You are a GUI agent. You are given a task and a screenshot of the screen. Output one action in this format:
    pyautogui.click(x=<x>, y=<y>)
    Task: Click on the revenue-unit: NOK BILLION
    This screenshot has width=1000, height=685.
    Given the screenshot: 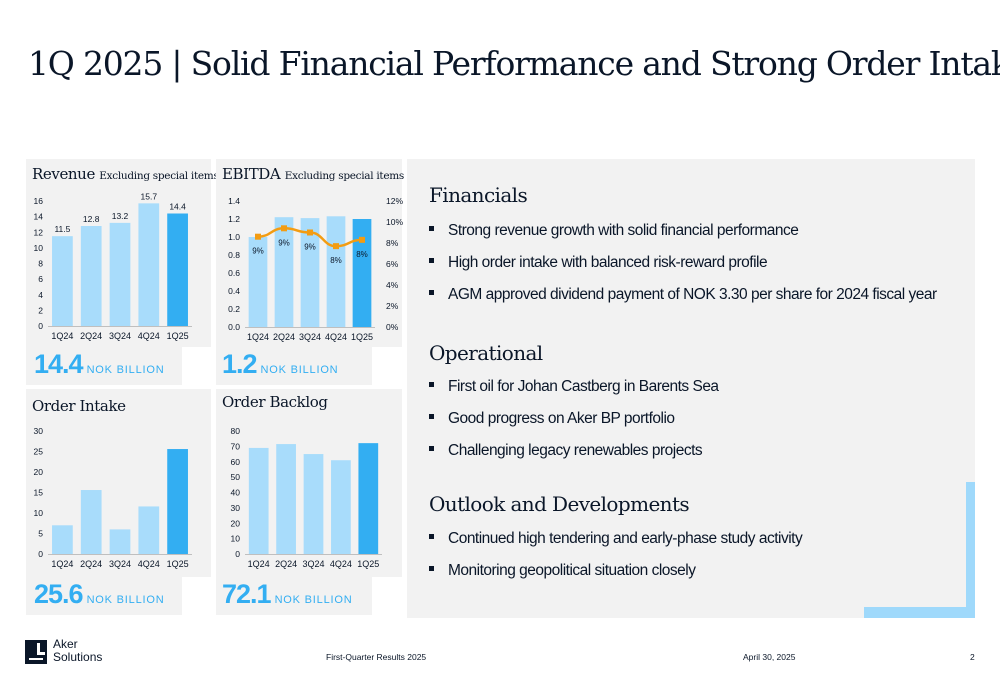 What is the action you would take?
    pyautogui.click(x=125, y=370)
    